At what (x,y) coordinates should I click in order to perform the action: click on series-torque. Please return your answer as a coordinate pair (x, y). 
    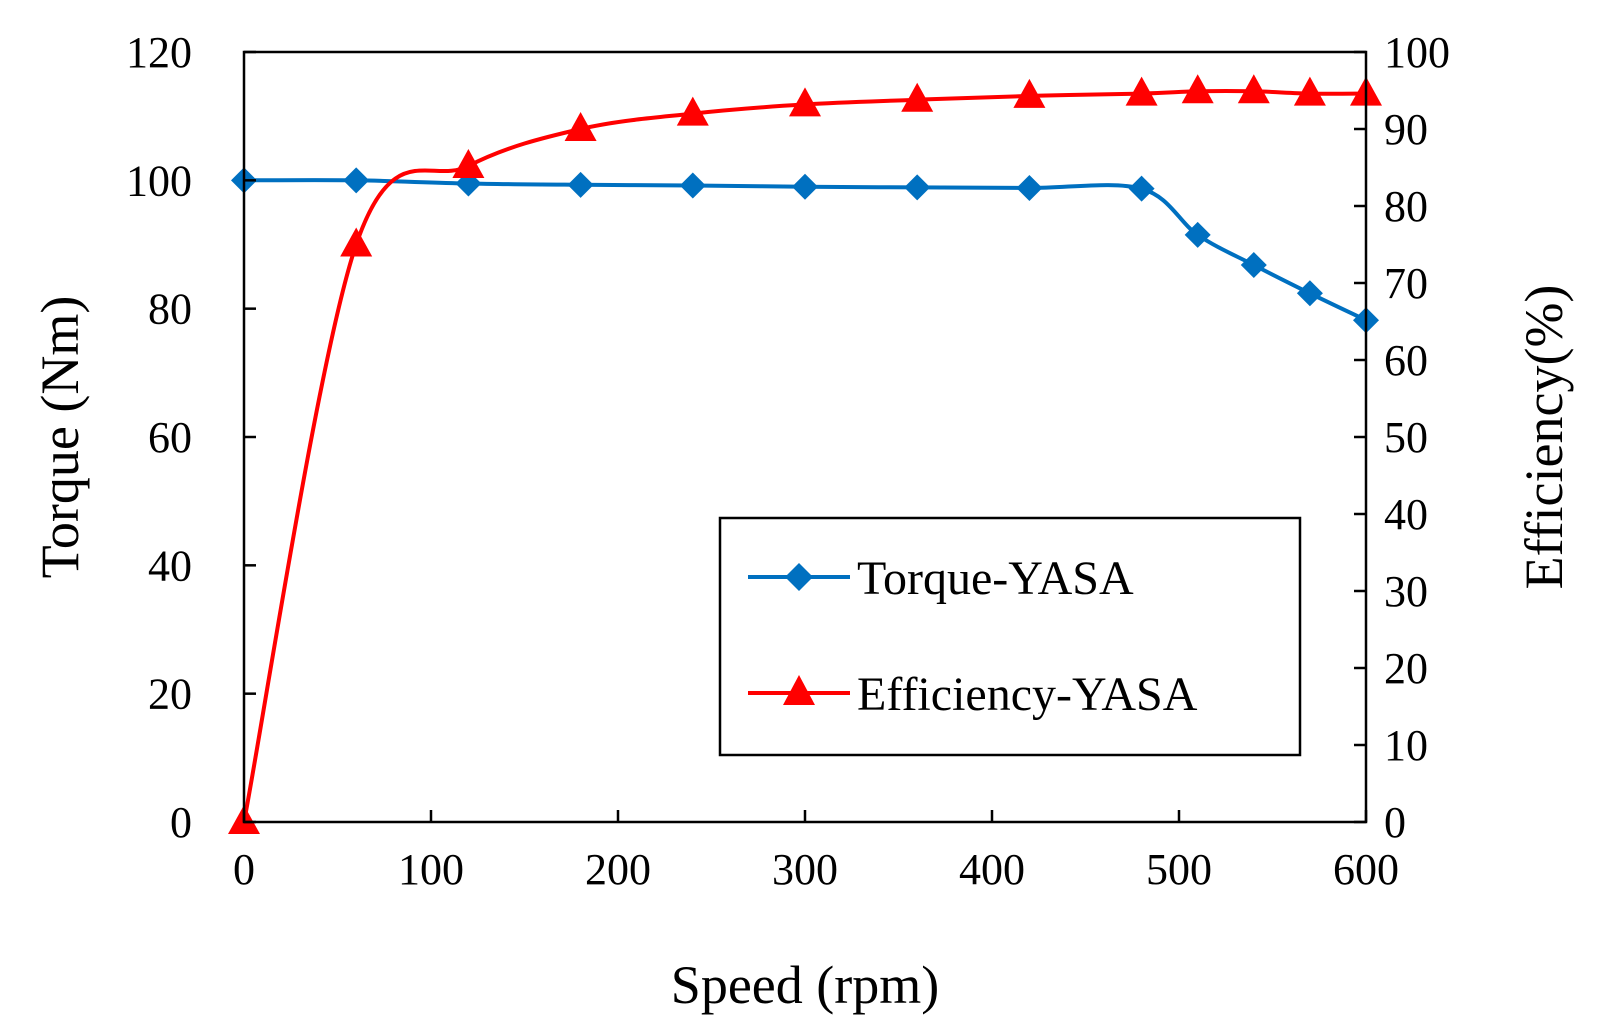
    Looking at the image, I should click on (805, 250).